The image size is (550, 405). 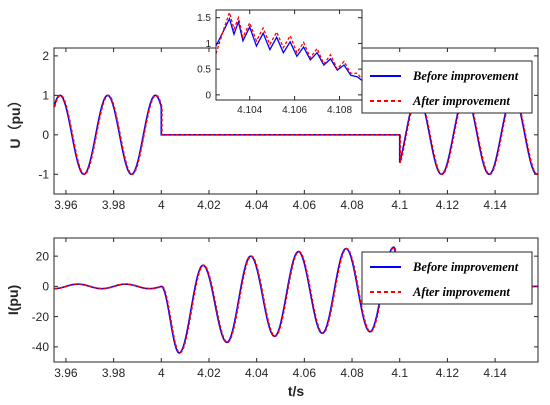 I want to click on voltage-x-tick-label: 4.14, so click(x=495, y=205).